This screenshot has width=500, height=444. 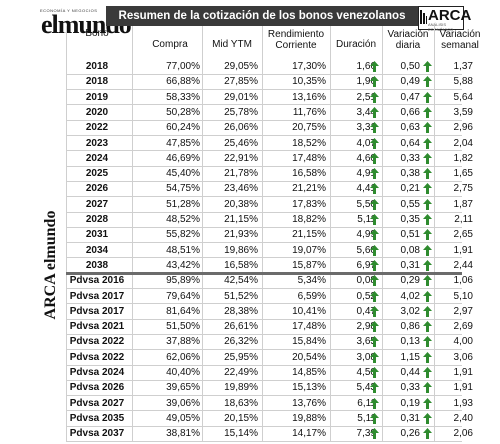 What do you see at coordinates (309, 204) in the screenshot?
I see `cell-rendimiento-corriente: 17,83%` at bounding box center [309, 204].